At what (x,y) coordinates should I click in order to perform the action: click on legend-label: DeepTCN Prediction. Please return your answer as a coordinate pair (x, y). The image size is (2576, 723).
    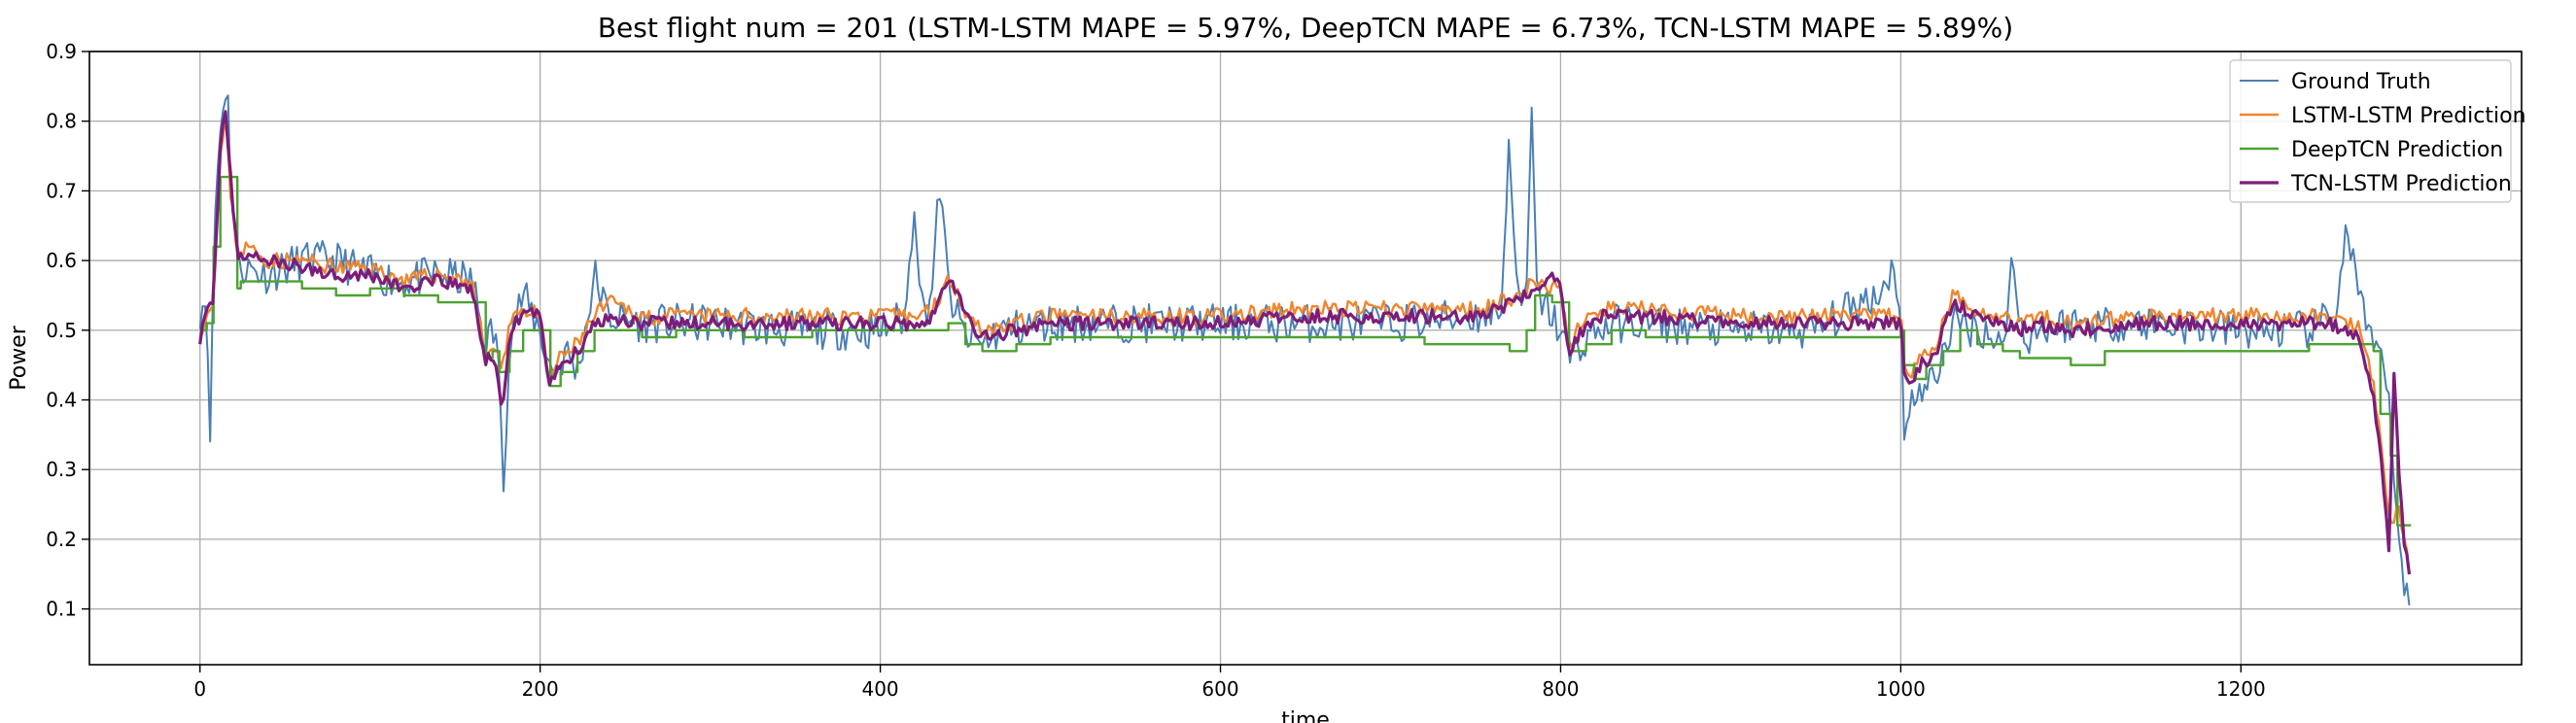
    Looking at the image, I should click on (2397, 150).